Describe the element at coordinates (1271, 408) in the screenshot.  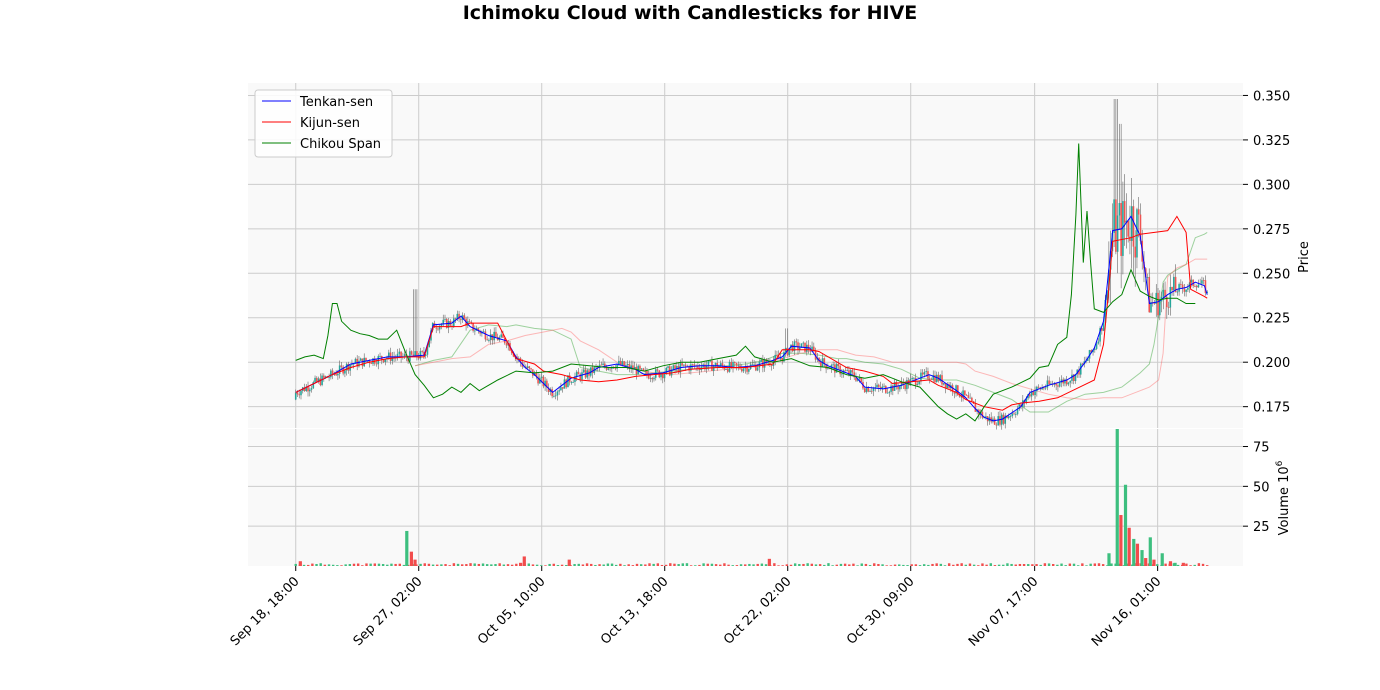
I see `price-tick-label-0: 0.175` at that location.